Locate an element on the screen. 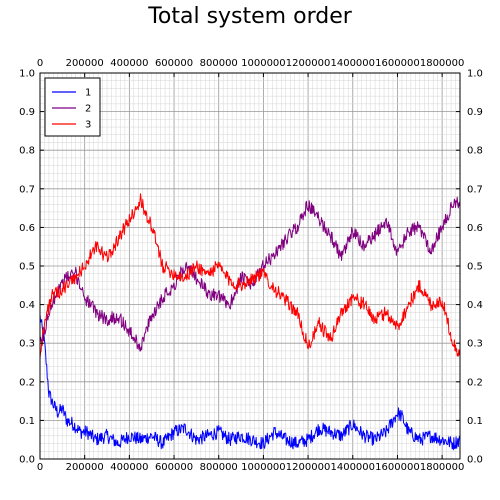 The width and height of the screenshot is (500, 500). y-tick-label-right: 0.7 is located at coordinates (475, 189).